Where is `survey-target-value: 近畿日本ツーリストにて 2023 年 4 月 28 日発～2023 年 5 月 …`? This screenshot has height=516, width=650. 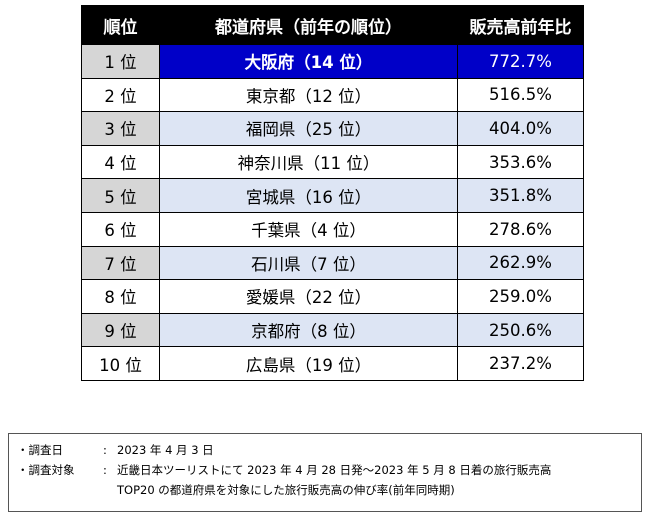
survey-target-value: 近畿日本ツーリストにて 2023 年 4 月 28 日発～2023 年 5 月 … is located at coordinates (334, 470).